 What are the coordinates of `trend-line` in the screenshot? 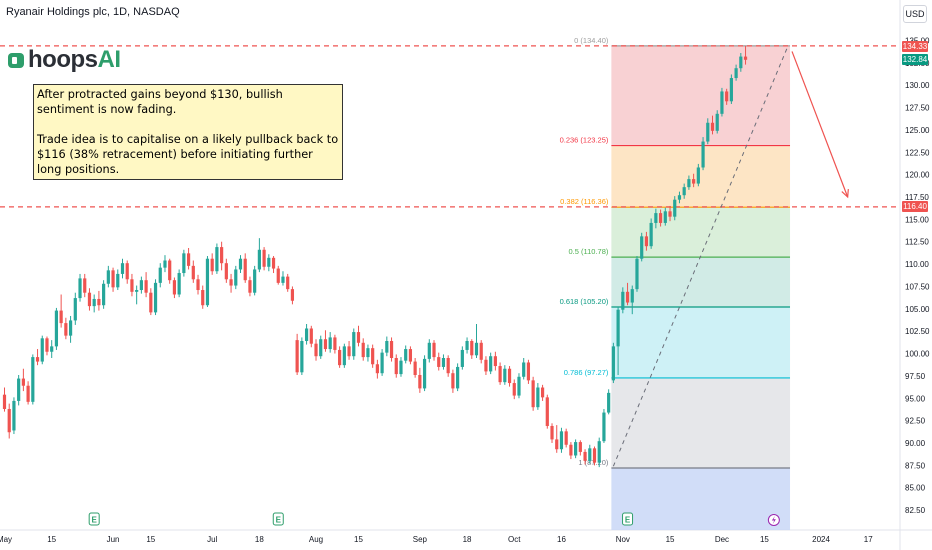 It's located at (700, 256).